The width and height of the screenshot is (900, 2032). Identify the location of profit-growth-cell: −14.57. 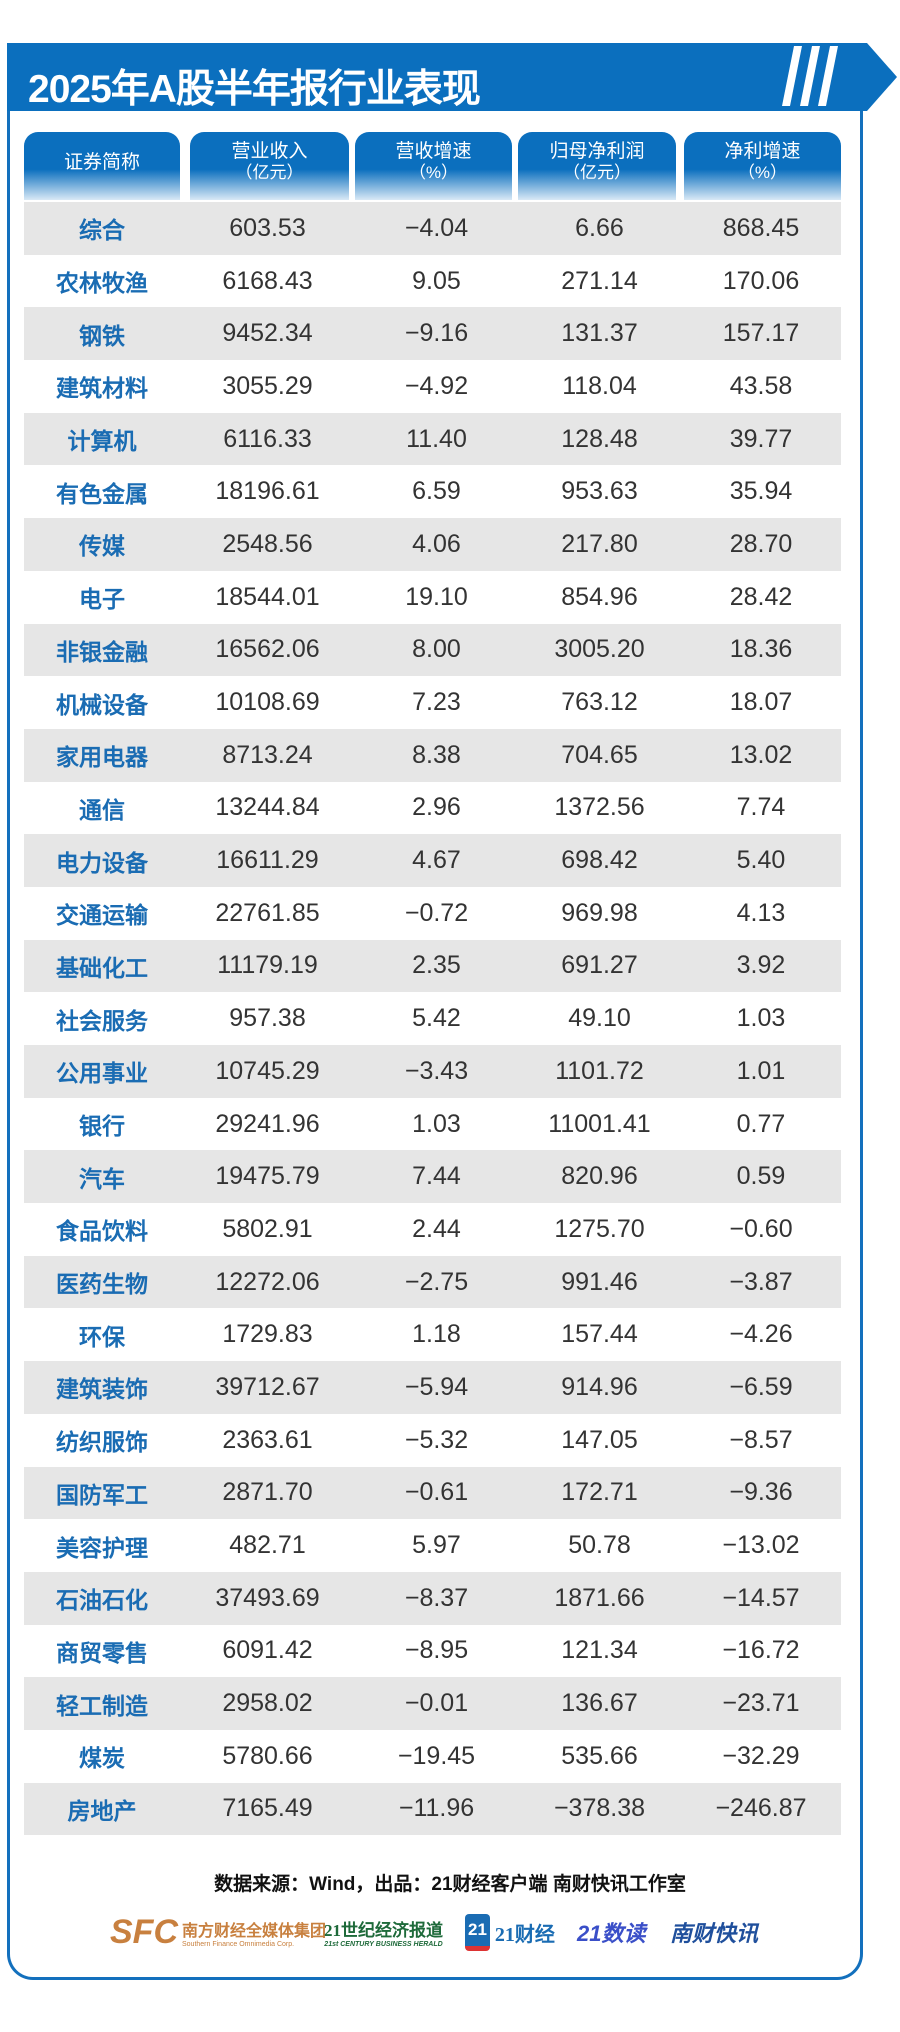
(761, 1597).